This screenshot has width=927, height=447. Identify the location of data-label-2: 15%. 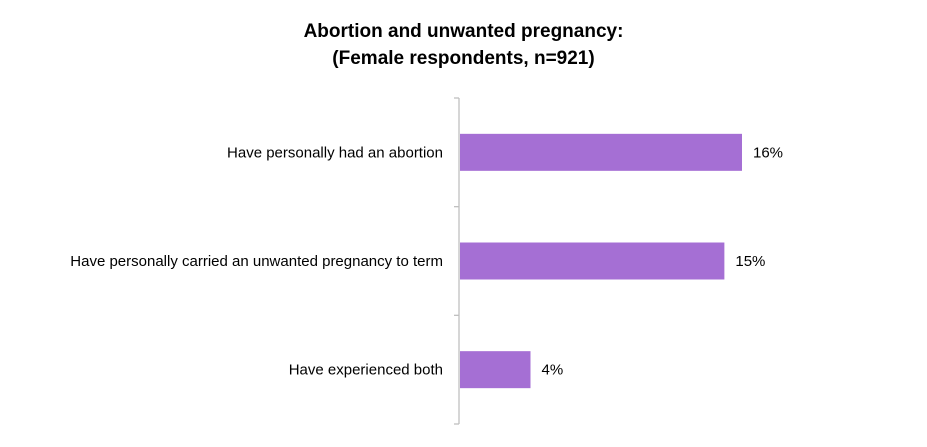
(750, 261).